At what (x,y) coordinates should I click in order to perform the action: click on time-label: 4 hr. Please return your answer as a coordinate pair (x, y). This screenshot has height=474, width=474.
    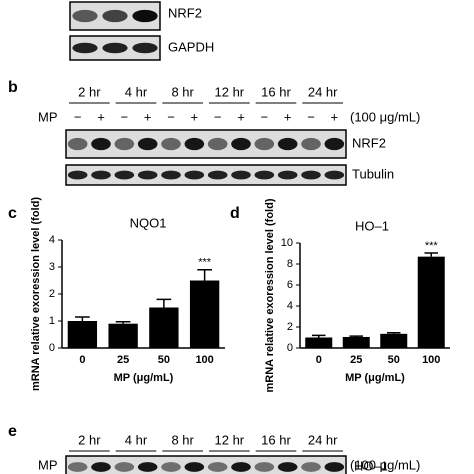
    Looking at the image, I should click on (136, 439).